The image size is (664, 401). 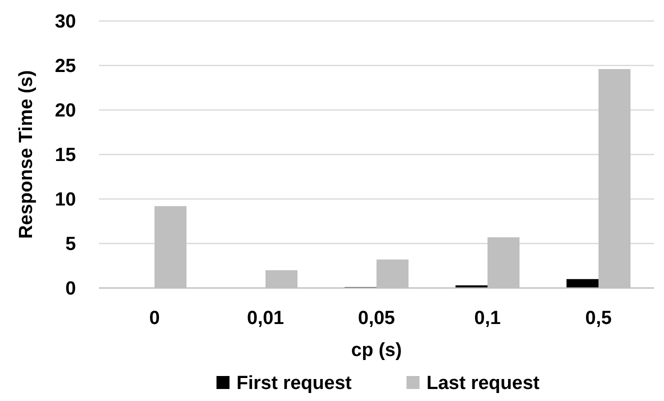 What do you see at coordinates (376, 350) in the screenshot?
I see `x-axis-title: cp (s)` at bounding box center [376, 350].